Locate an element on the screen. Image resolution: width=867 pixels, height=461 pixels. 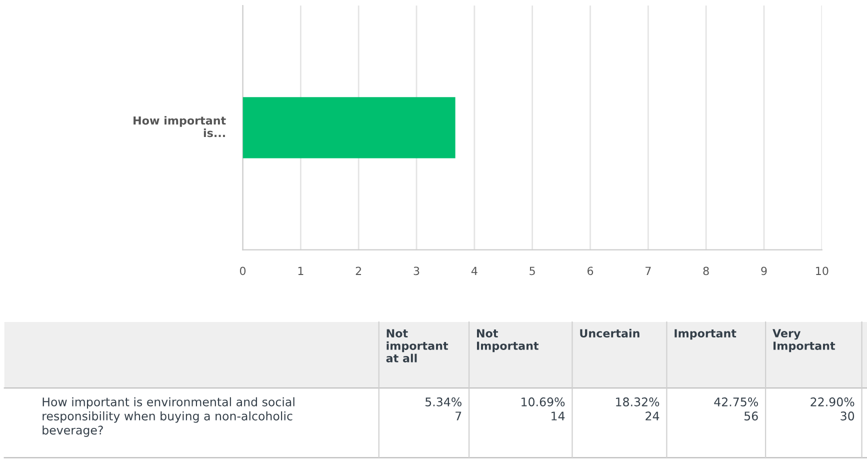
x-tick-label: 2 is located at coordinates (359, 270).